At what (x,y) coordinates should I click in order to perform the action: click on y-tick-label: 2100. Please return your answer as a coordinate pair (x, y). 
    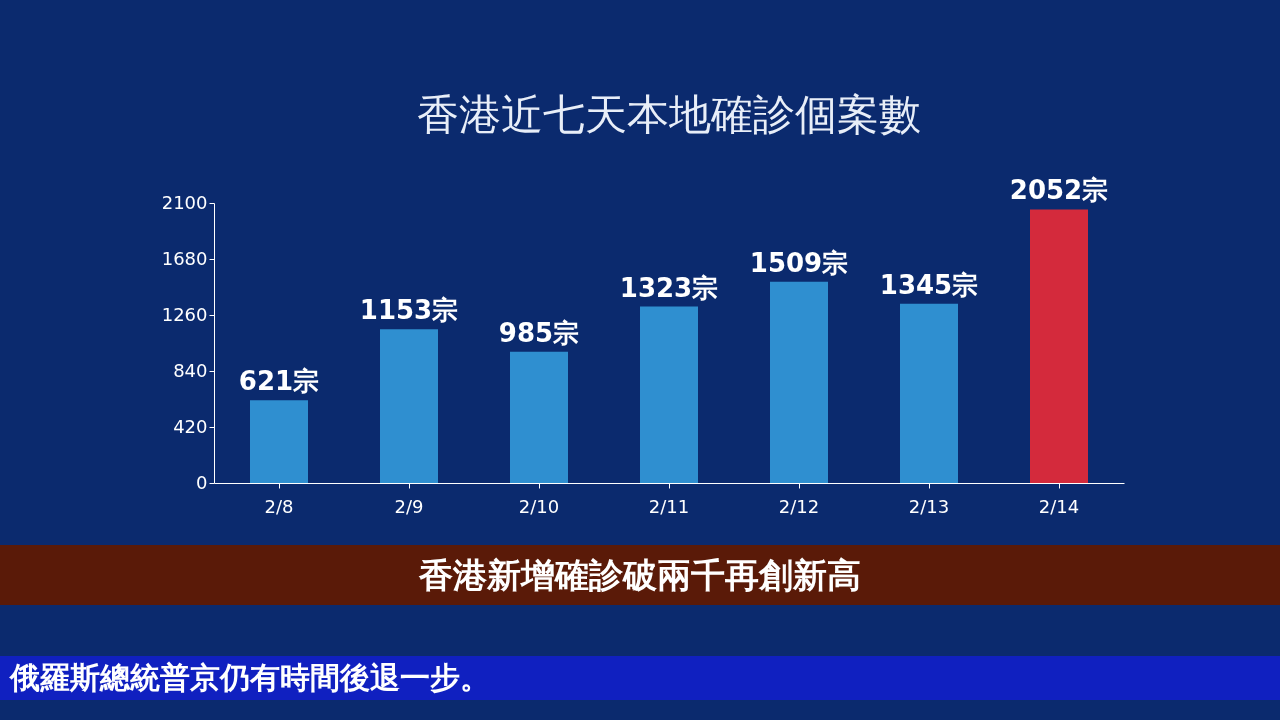
    Looking at the image, I should click on (184, 202).